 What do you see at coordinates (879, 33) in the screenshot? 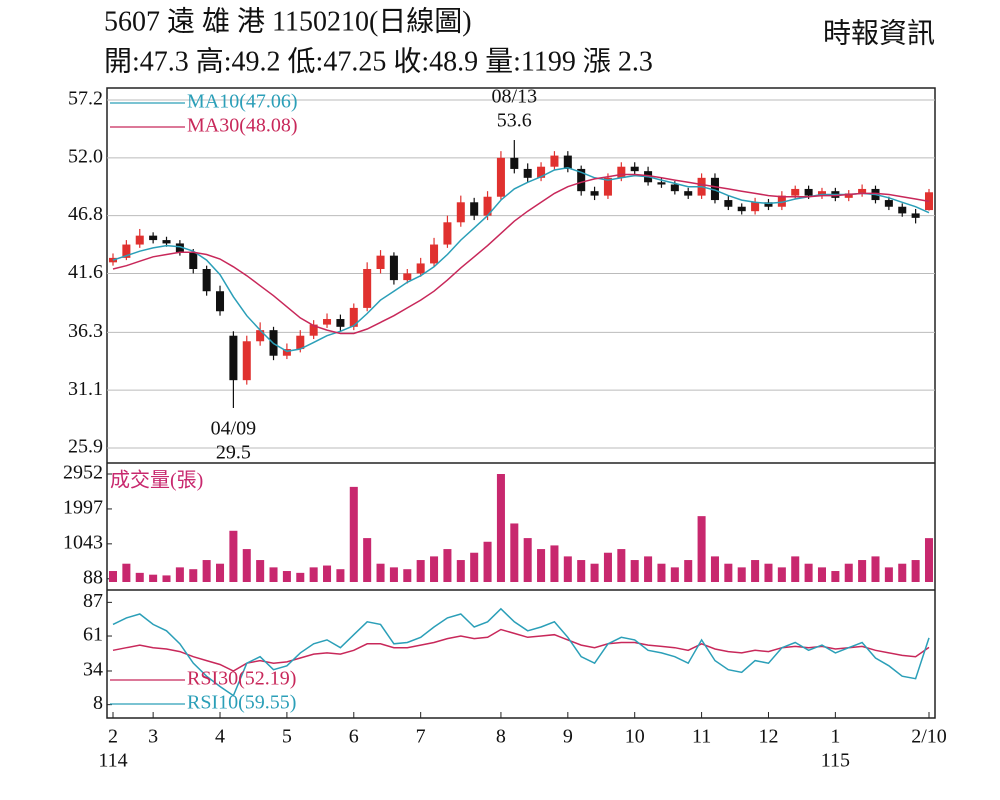
I see `source: 時報資訊` at bounding box center [879, 33].